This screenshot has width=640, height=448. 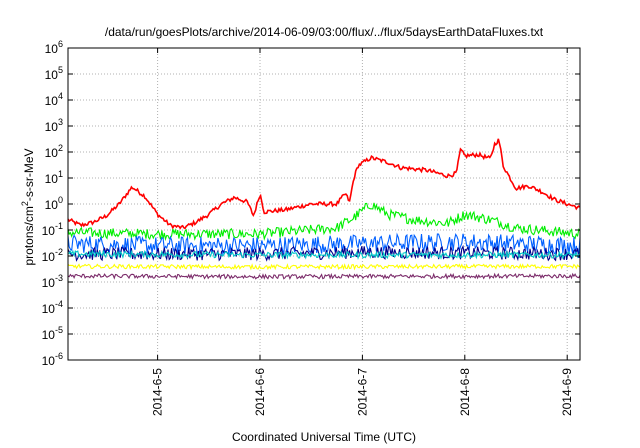 I want to click on y-axis-label: protons/cm2-s-sr-MeV, so click(x=28, y=206).